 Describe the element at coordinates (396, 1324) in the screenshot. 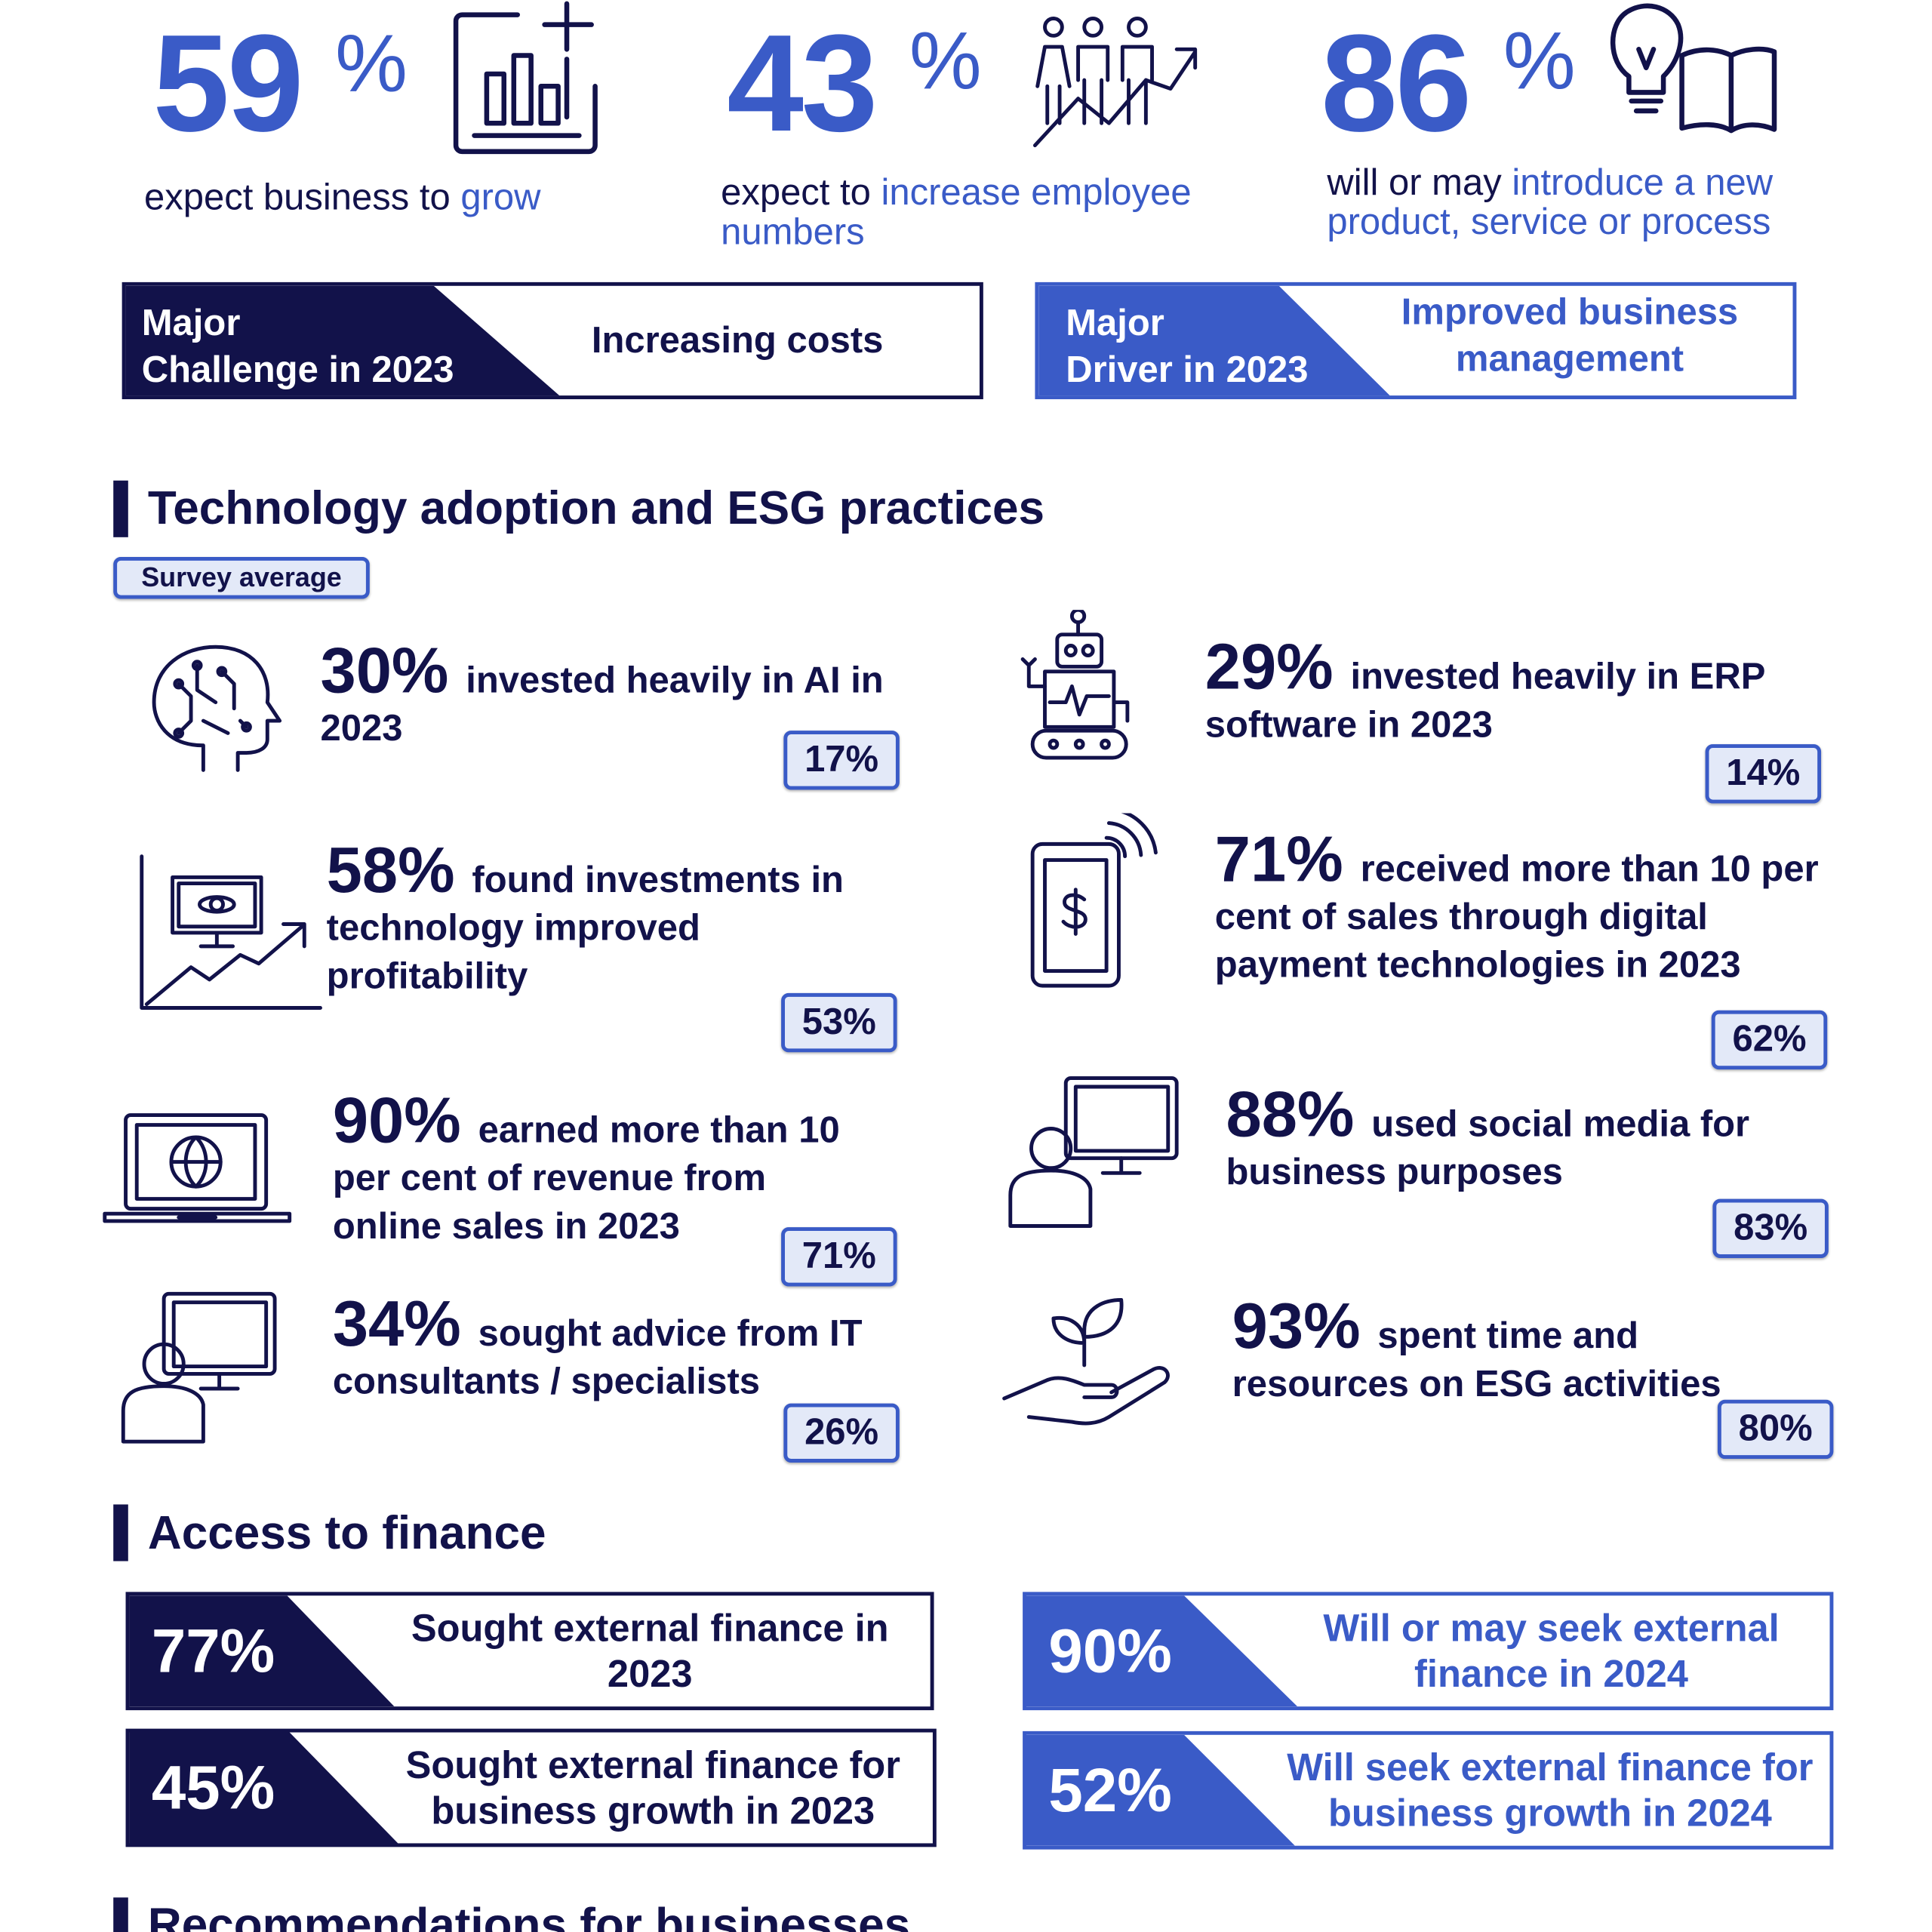

I see `item-percent: 34%` at that location.